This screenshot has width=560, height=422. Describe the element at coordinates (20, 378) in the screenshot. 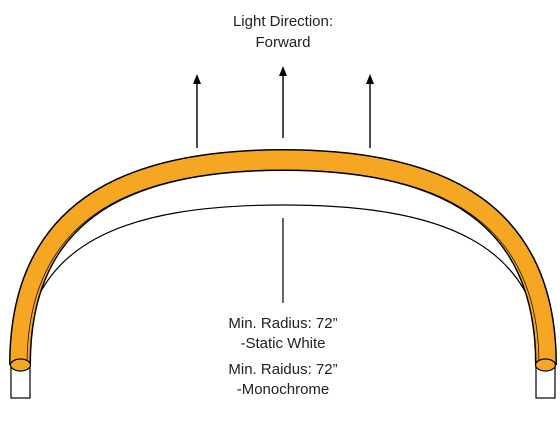

I see `left-end-cap` at that location.